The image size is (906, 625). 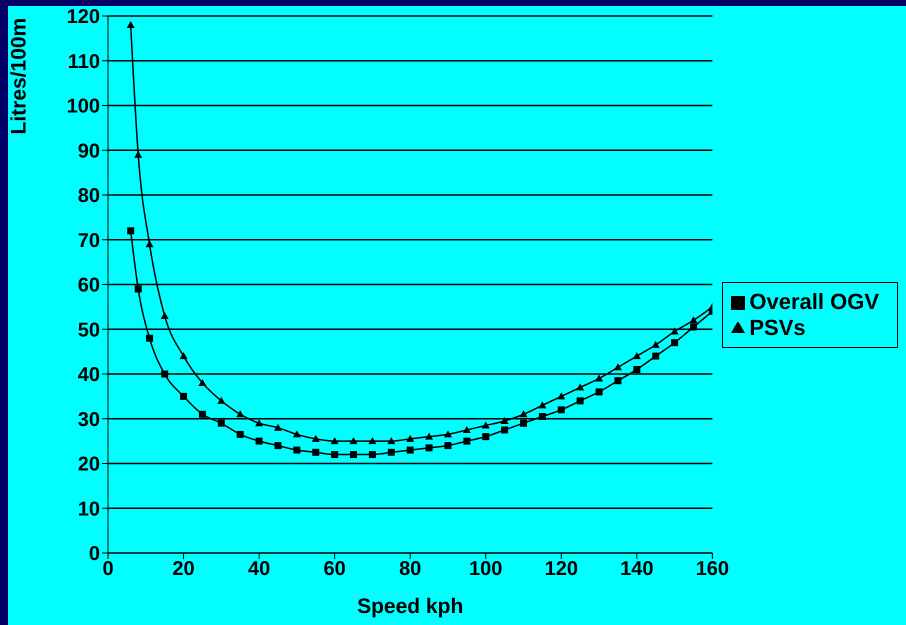 I want to click on y-tick-label: 20, so click(x=89, y=465).